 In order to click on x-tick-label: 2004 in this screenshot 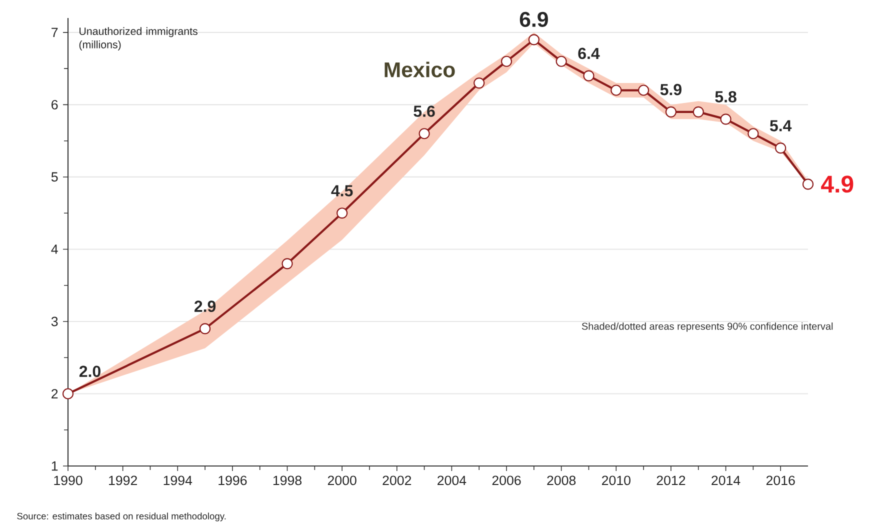, I will do `click(452, 481)`.